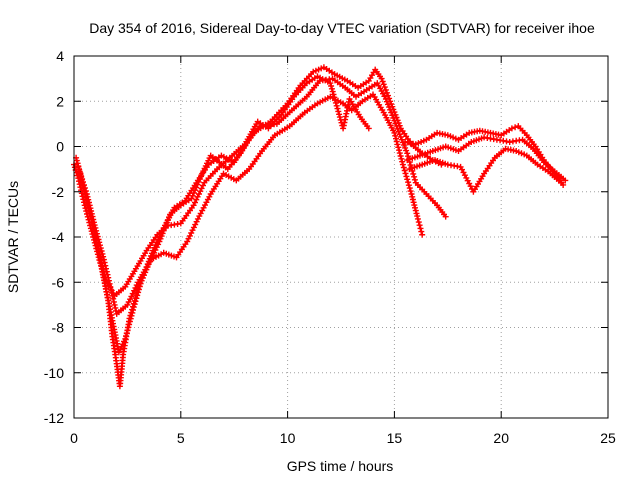 The width and height of the screenshot is (640, 480). What do you see at coordinates (58, 192) in the screenshot?
I see `y-tick-label: -2` at bounding box center [58, 192].